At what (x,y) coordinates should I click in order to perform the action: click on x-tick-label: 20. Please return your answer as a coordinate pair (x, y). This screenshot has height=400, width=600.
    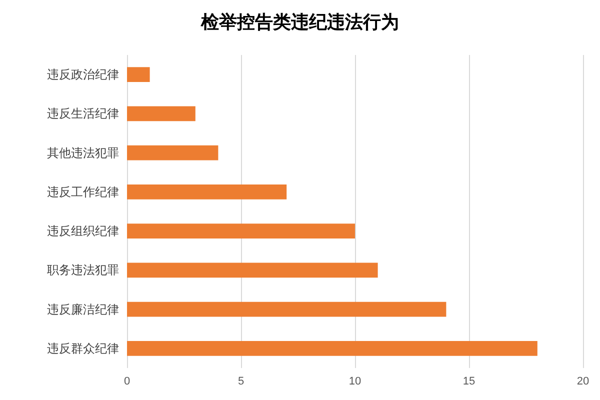
    Looking at the image, I should click on (583, 382).